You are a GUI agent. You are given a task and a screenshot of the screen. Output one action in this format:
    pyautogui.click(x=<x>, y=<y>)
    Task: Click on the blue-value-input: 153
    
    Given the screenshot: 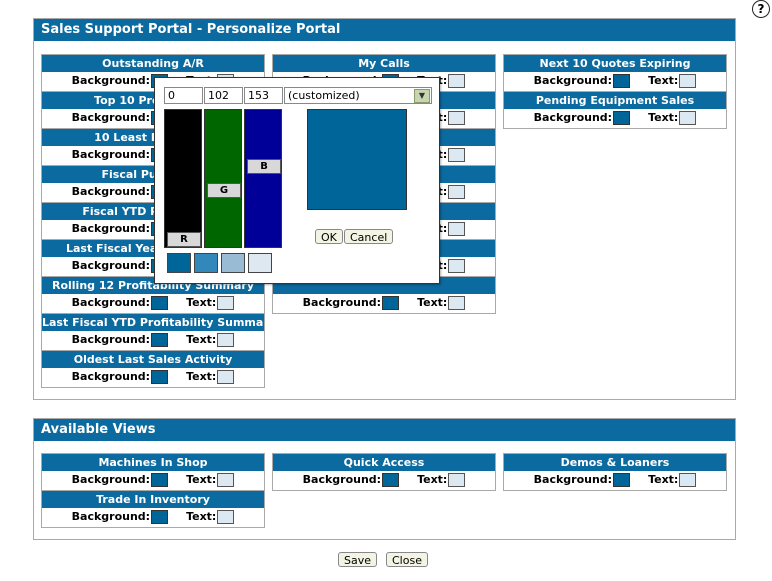 What is the action you would take?
    pyautogui.click(x=263, y=95)
    